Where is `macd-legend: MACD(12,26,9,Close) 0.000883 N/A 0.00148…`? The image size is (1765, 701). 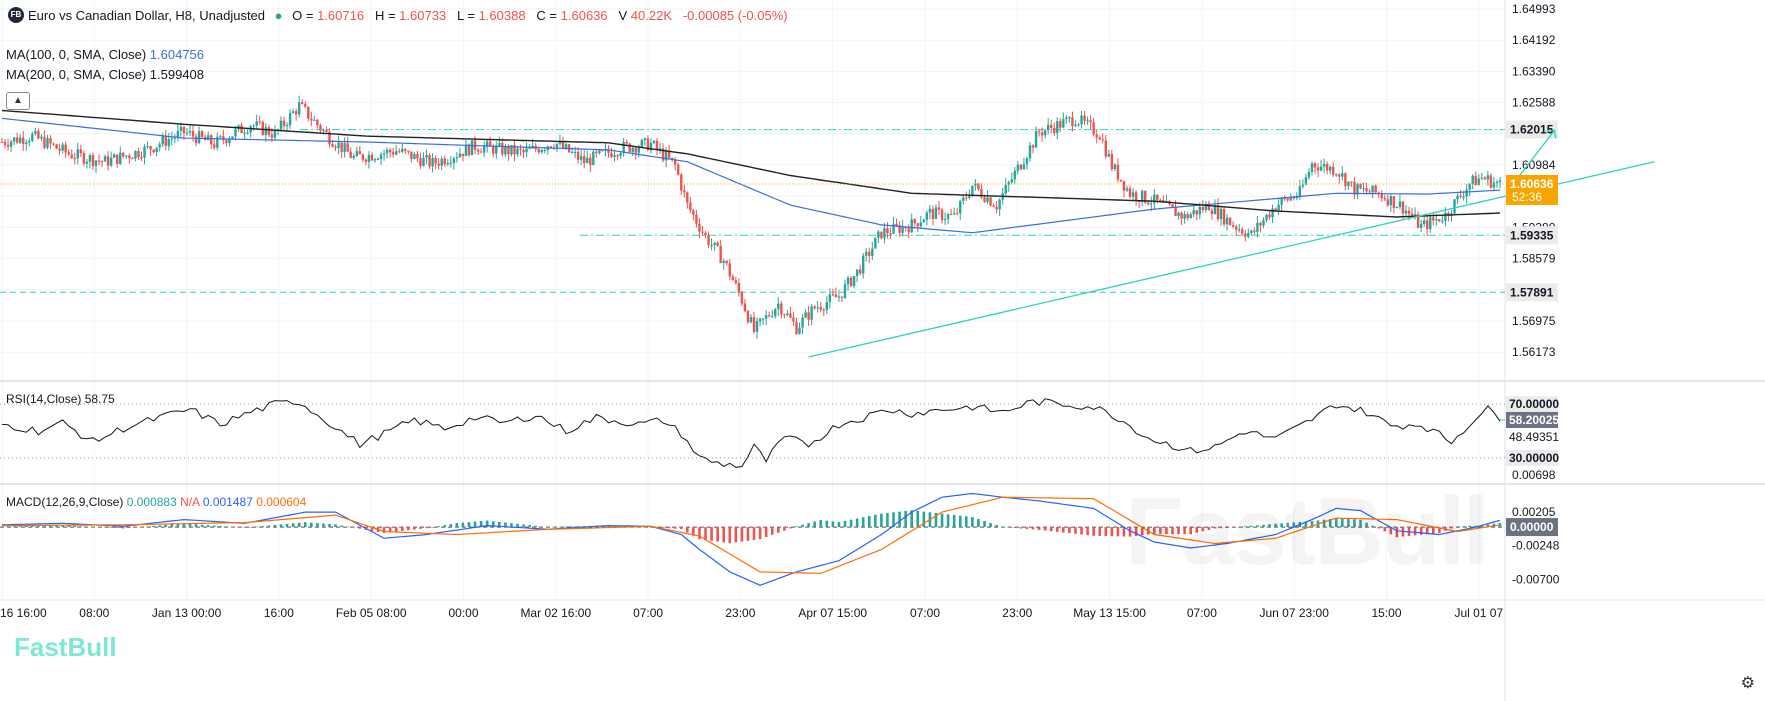
macd-legend: MACD(12,26,9,Close) 0.000883 N/A 0.00148… is located at coordinates (156, 502).